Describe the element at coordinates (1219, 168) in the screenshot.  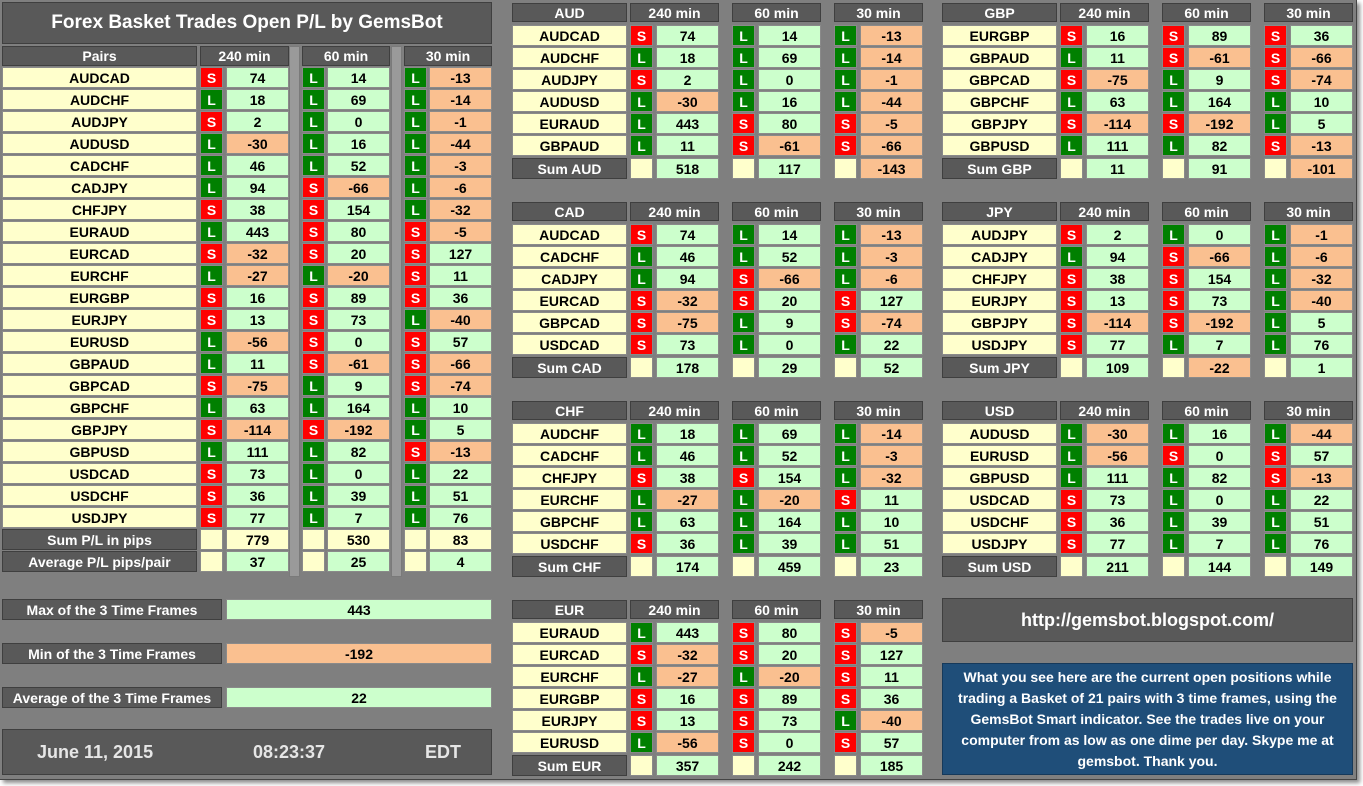
I see `basket-sum-value: 91` at that location.